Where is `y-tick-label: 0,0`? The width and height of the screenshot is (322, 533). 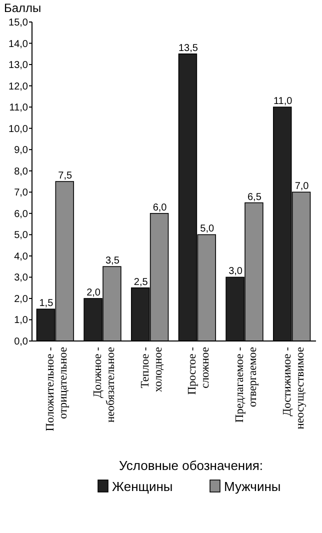 y-tick-label: 0,0 is located at coordinates (21, 342).